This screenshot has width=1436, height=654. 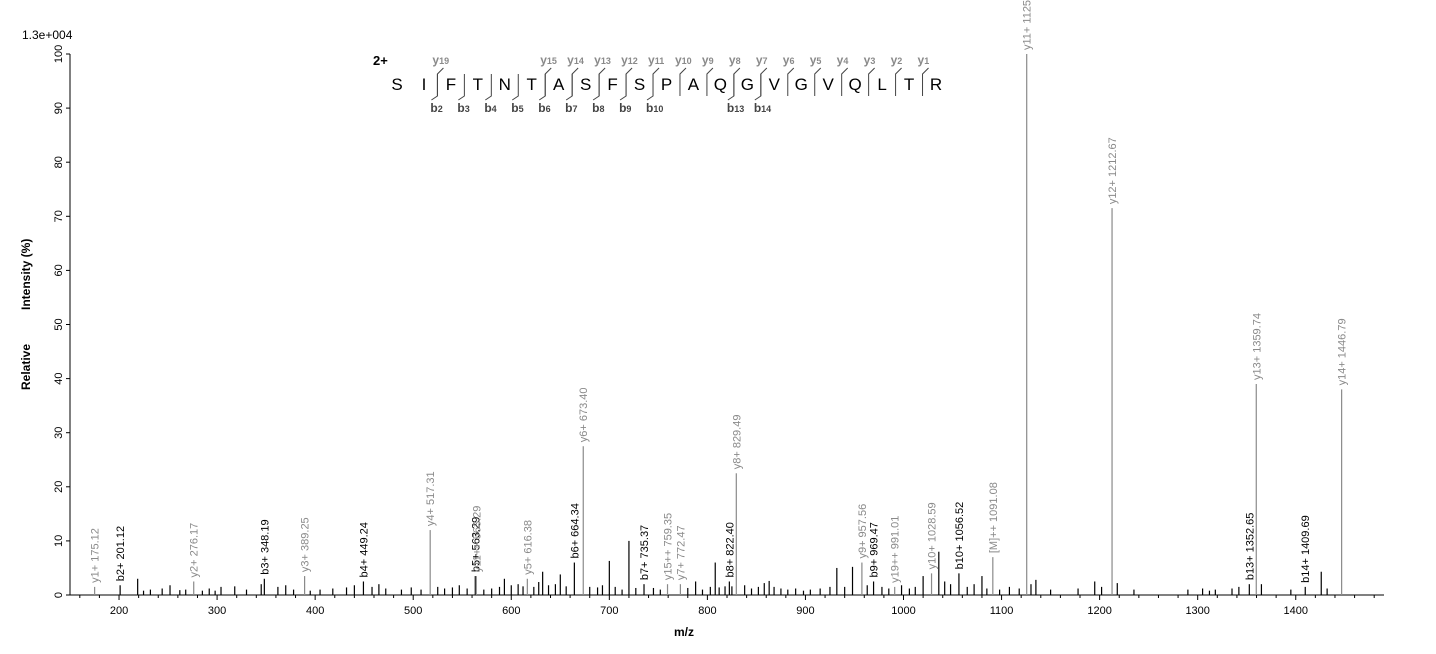 What do you see at coordinates (855, 84) in the screenshot?
I see `residue-17: Q` at bounding box center [855, 84].